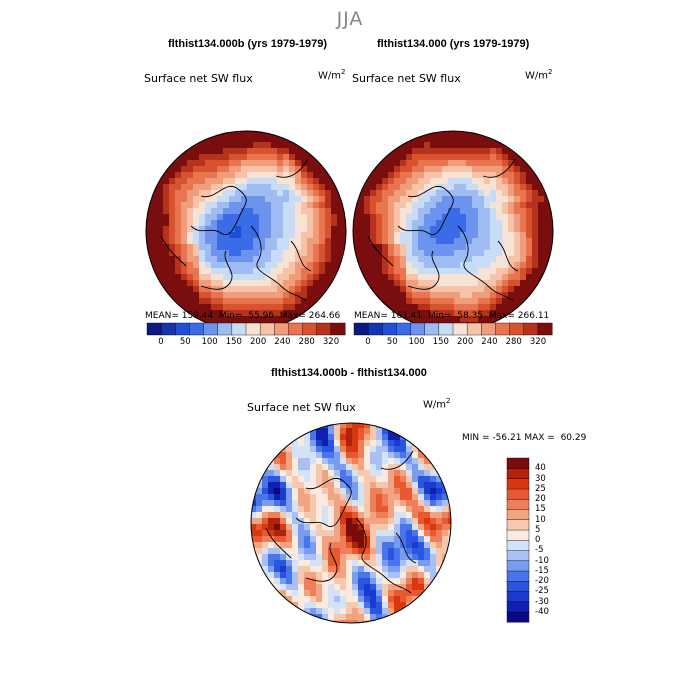 The image size is (700, 700). What do you see at coordinates (452, 316) in the screenshot?
I see `panel2-stats: MEAN= 161.41 Min= 58.35 Max= 266.11` at bounding box center [452, 316].